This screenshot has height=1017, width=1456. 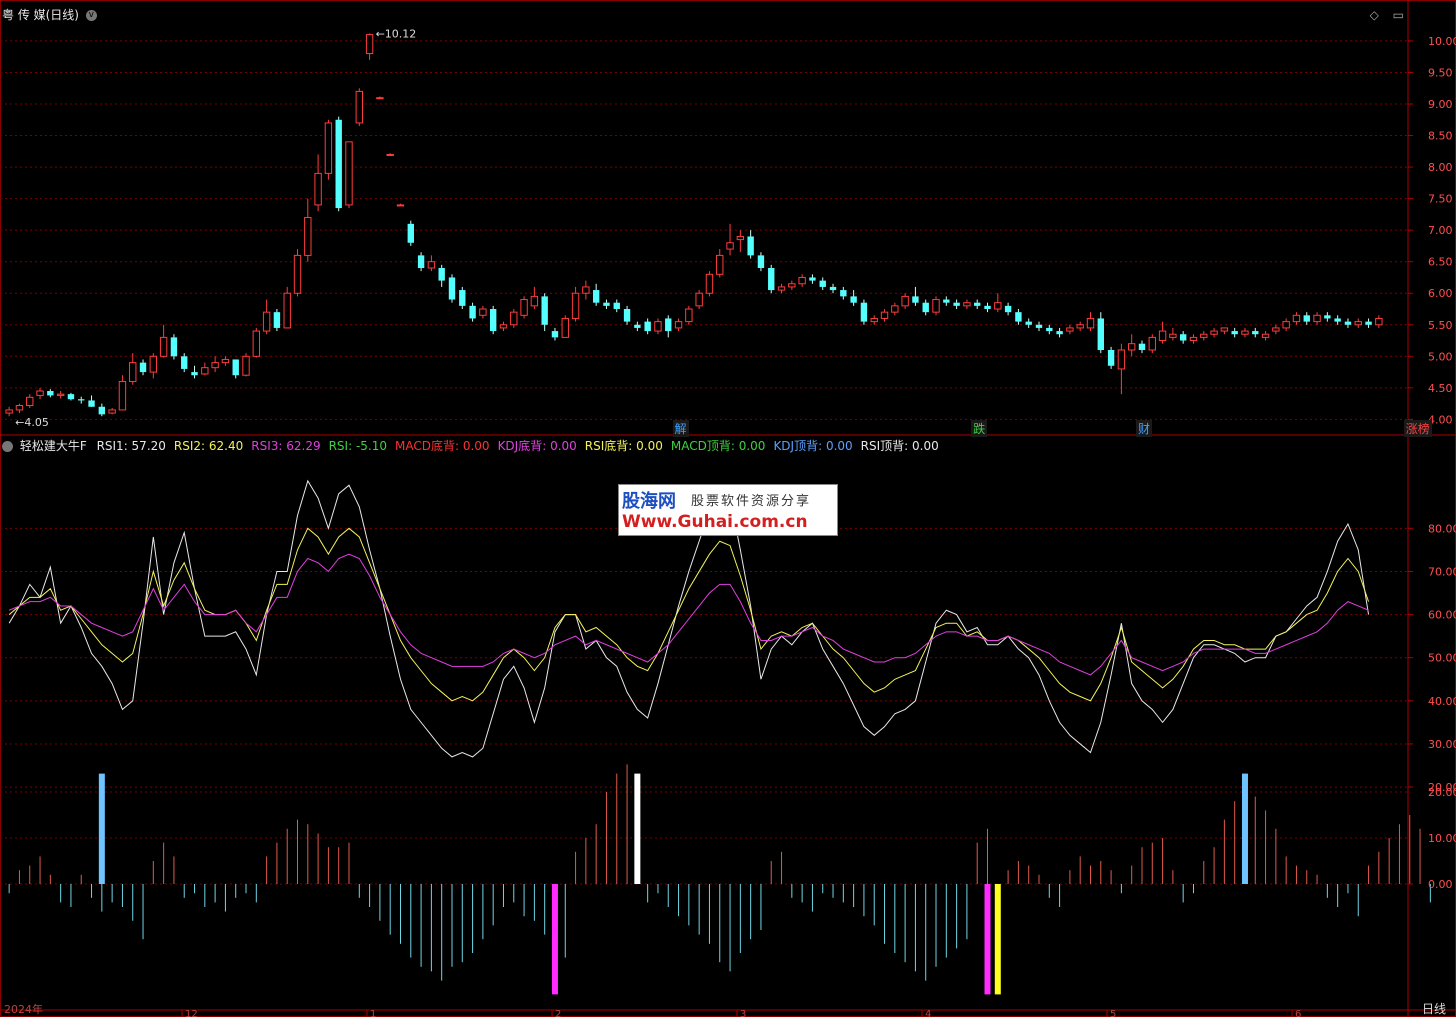 I want to click on price-tick-label: 6.50, so click(x=1440, y=262).